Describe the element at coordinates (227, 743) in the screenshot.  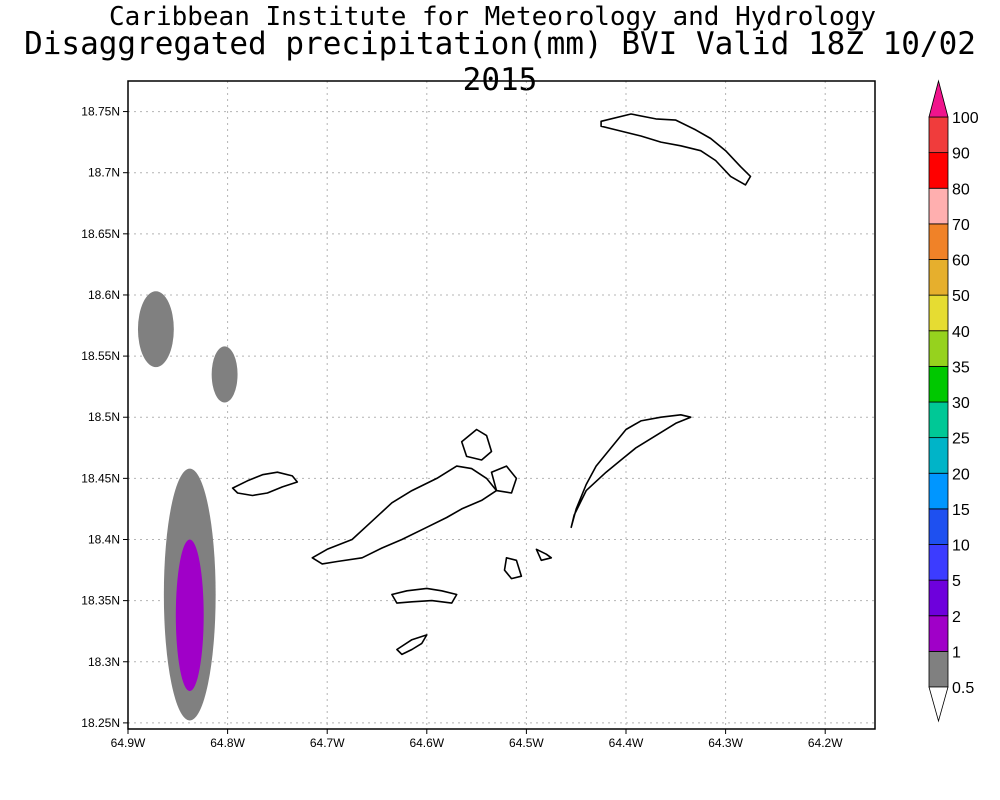
I see `x-tick-label: 64.8W` at that location.